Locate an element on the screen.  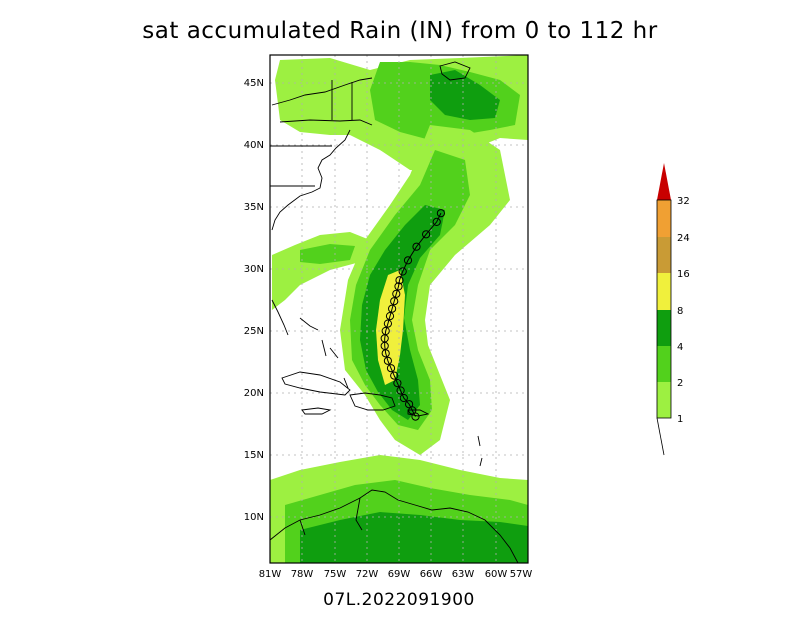
colorbar-label: 8 is located at coordinates (680, 311).